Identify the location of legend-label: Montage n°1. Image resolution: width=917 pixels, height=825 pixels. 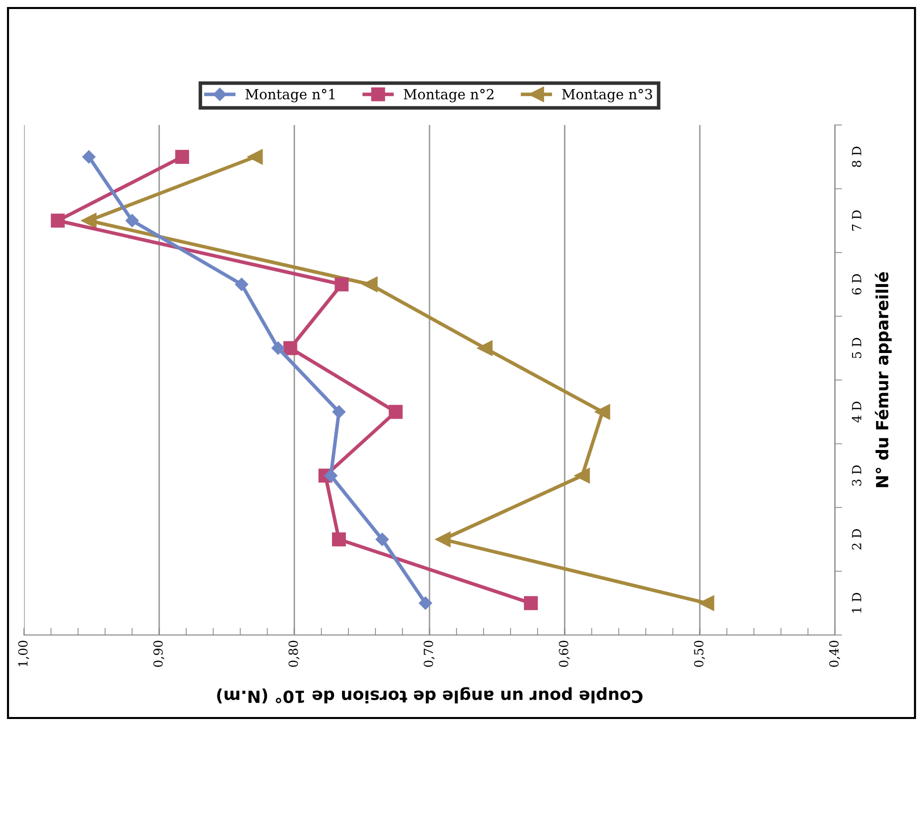
(290, 95).